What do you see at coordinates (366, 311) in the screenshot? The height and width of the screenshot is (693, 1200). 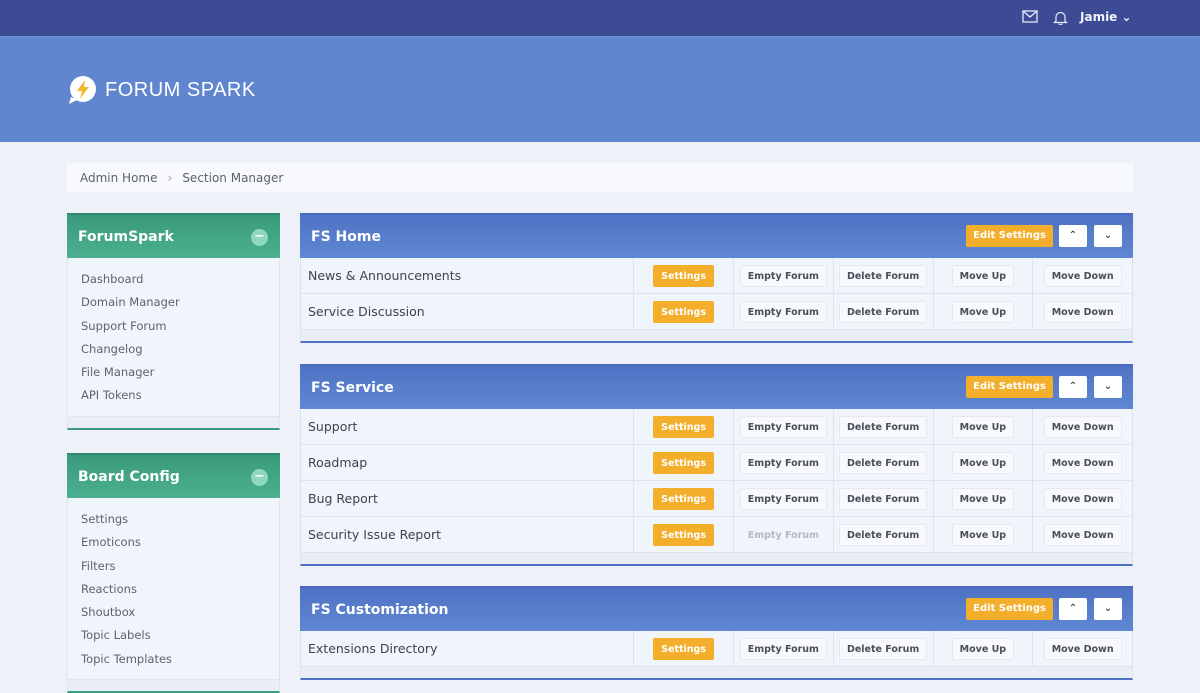 I see `forum-name: Service Discussion` at bounding box center [366, 311].